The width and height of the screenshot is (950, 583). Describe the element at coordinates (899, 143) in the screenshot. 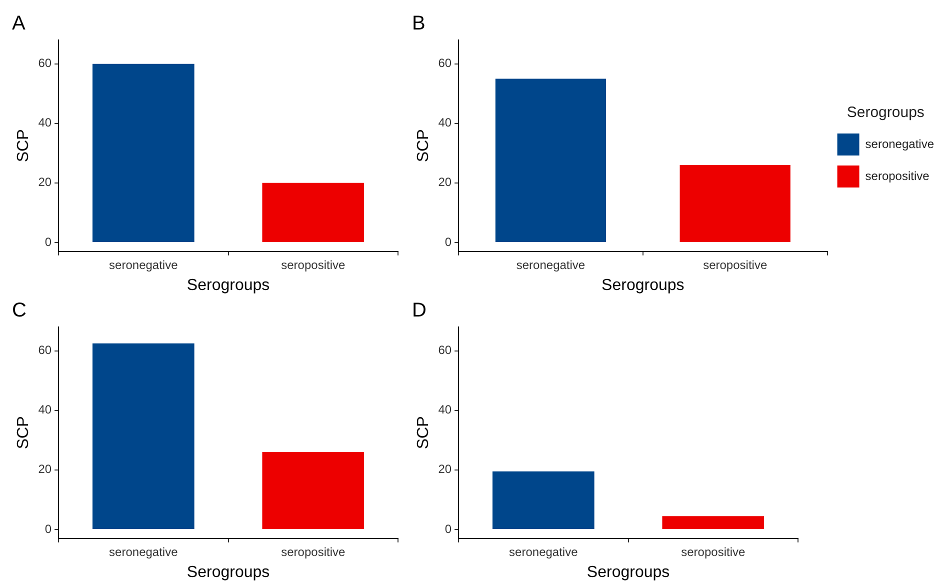

I see `legend-label: seronegative` at that location.